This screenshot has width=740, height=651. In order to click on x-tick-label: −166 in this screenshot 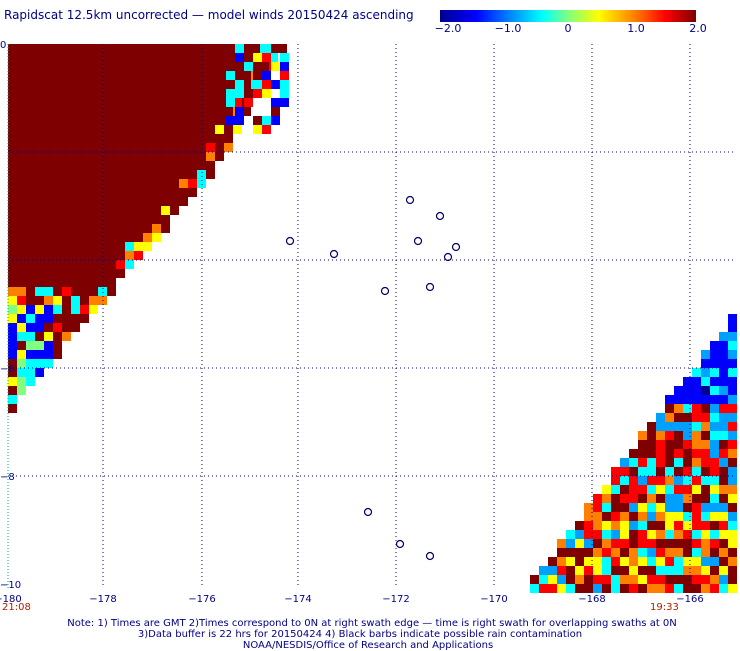, I will do `click(690, 599)`.